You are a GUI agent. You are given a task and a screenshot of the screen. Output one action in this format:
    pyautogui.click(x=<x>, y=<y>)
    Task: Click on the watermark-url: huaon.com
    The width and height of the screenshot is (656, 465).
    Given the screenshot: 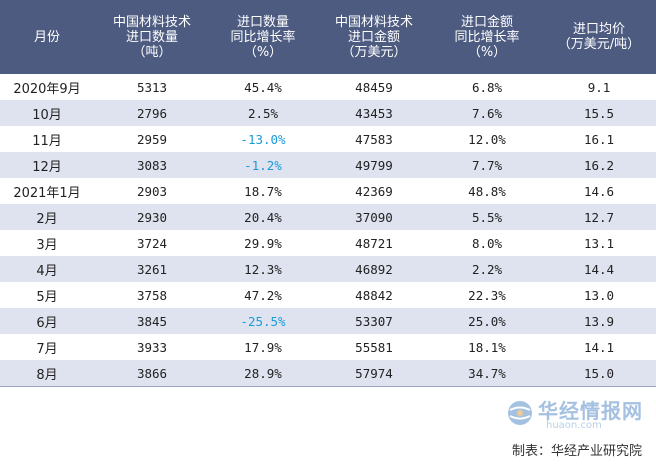 What is the action you would take?
    pyautogui.click(x=574, y=425)
    